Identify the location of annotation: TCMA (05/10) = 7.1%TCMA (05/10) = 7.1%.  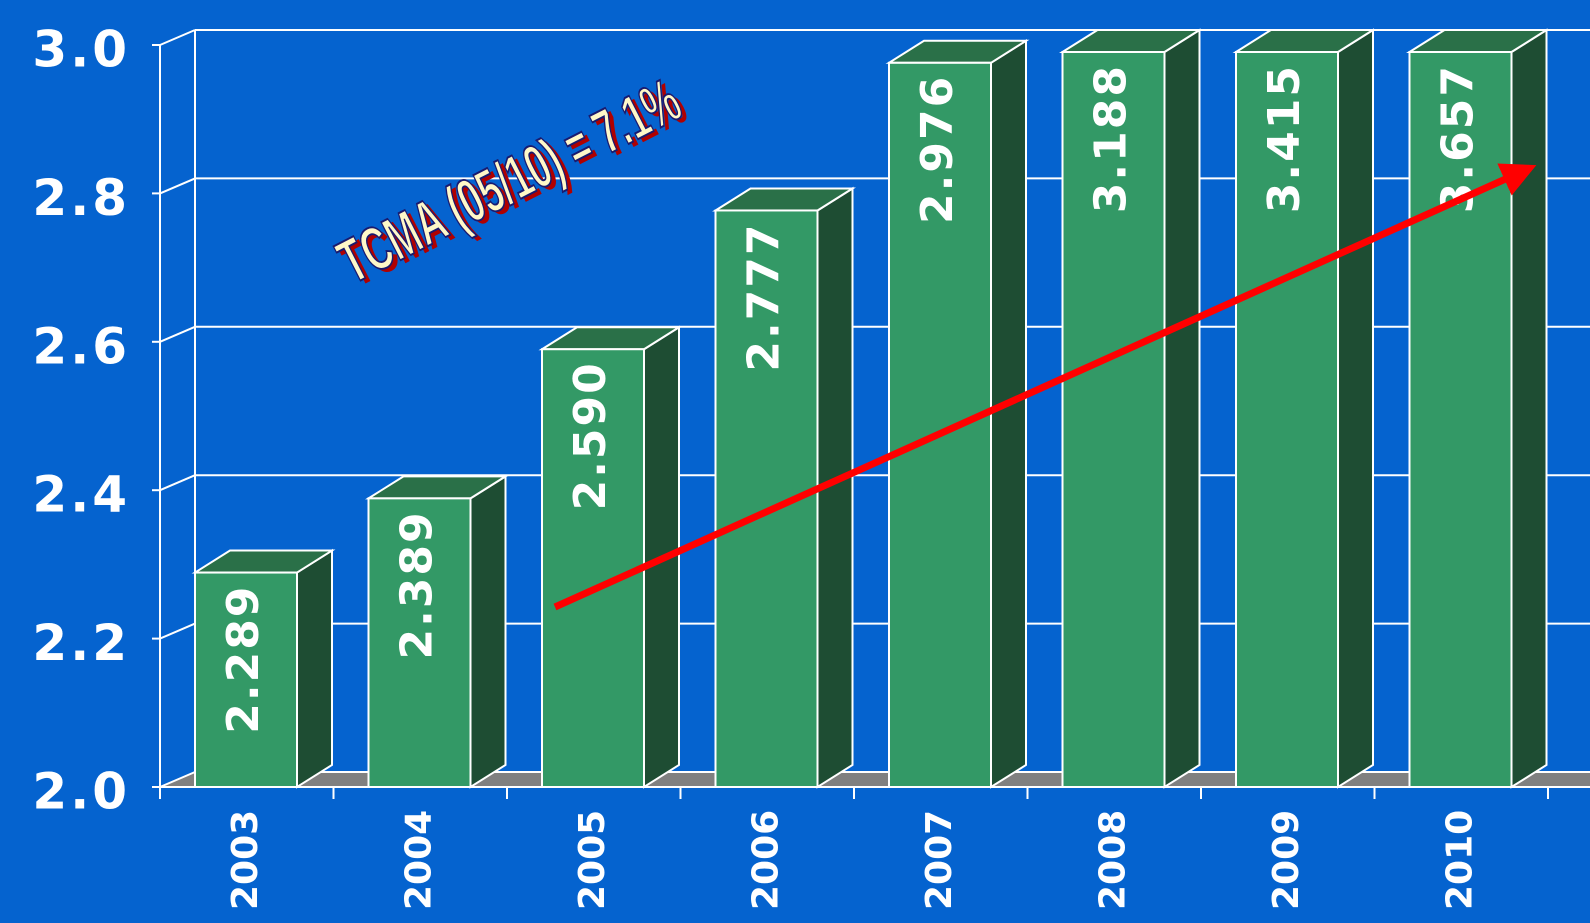
(511, 181).